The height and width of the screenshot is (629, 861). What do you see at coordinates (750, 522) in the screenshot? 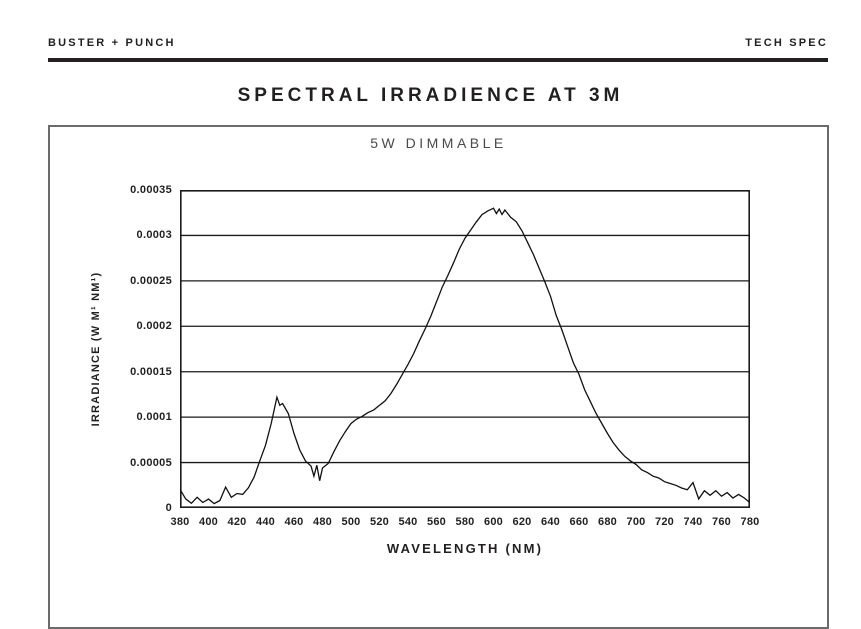
I see `x-tick-label: 780` at bounding box center [750, 522].